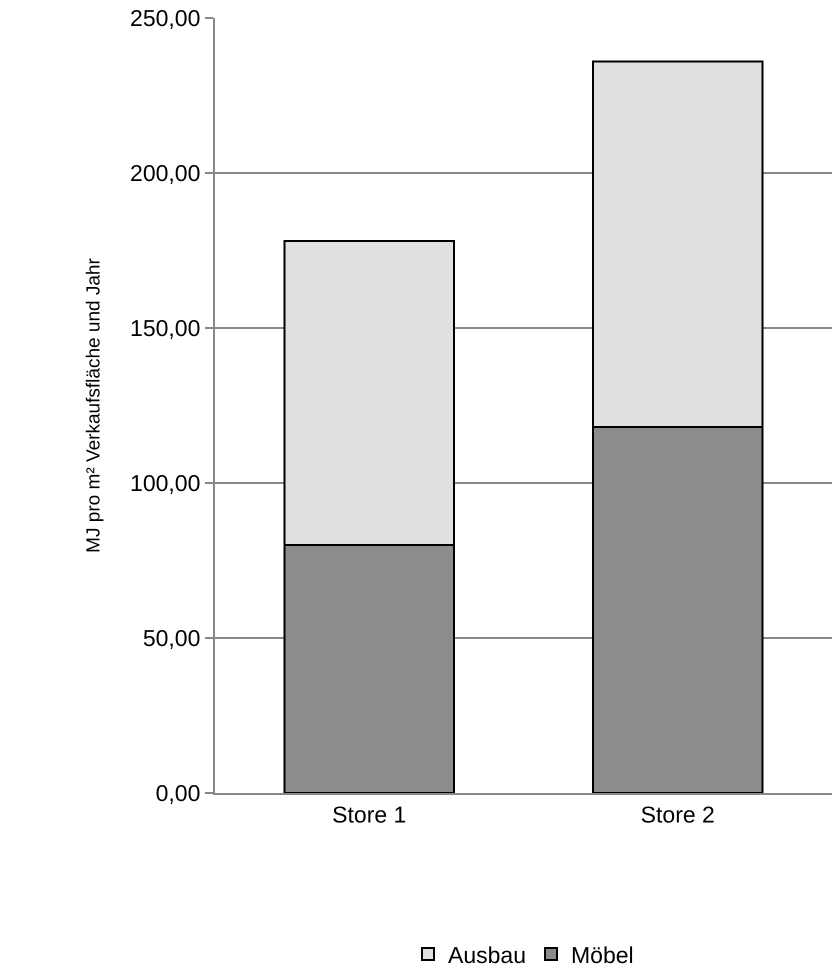 This screenshot has width=832, height=976. Describe the element at coordinates (677, 815) in the screenshot. I see `x-tick-label: Store 2` at that location.